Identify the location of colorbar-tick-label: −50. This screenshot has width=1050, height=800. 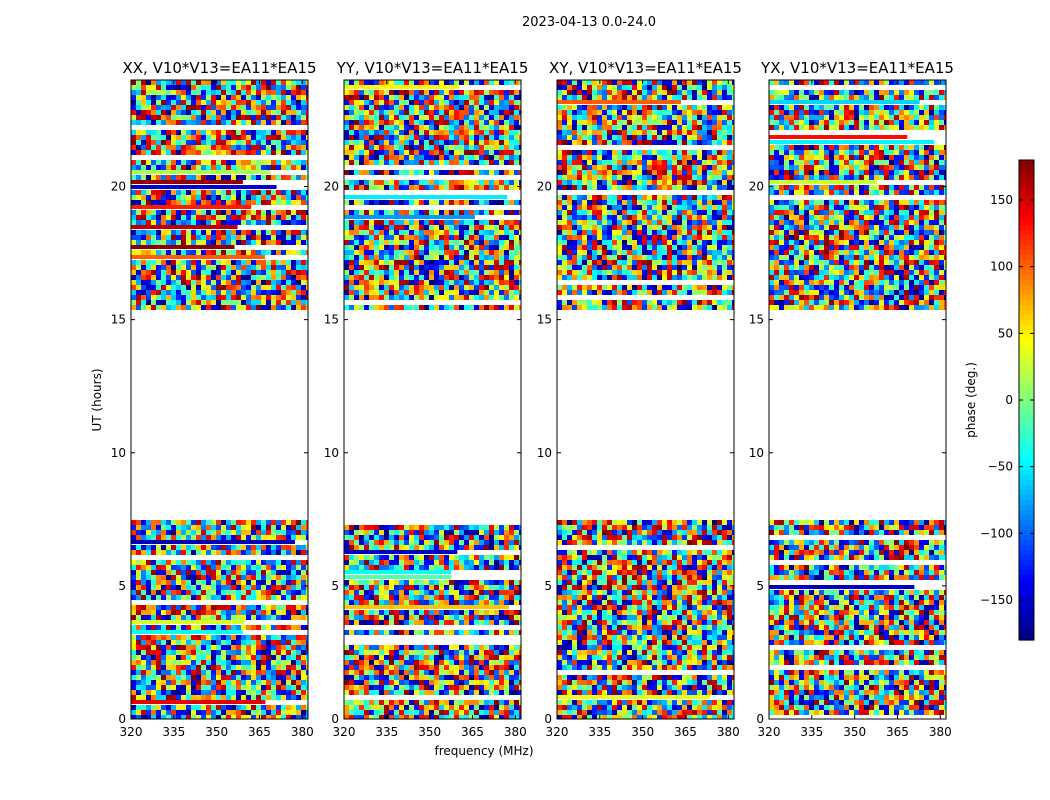
(1000, 467).